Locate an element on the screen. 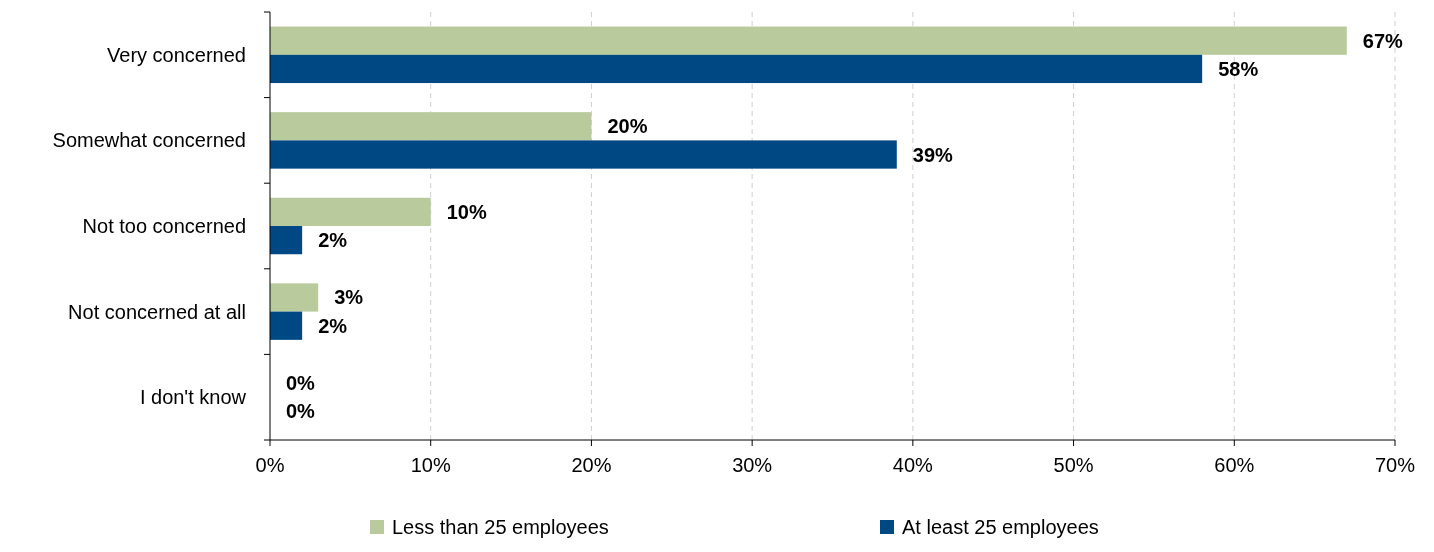  data-label: 67% is located at coordinates (1383, 40).